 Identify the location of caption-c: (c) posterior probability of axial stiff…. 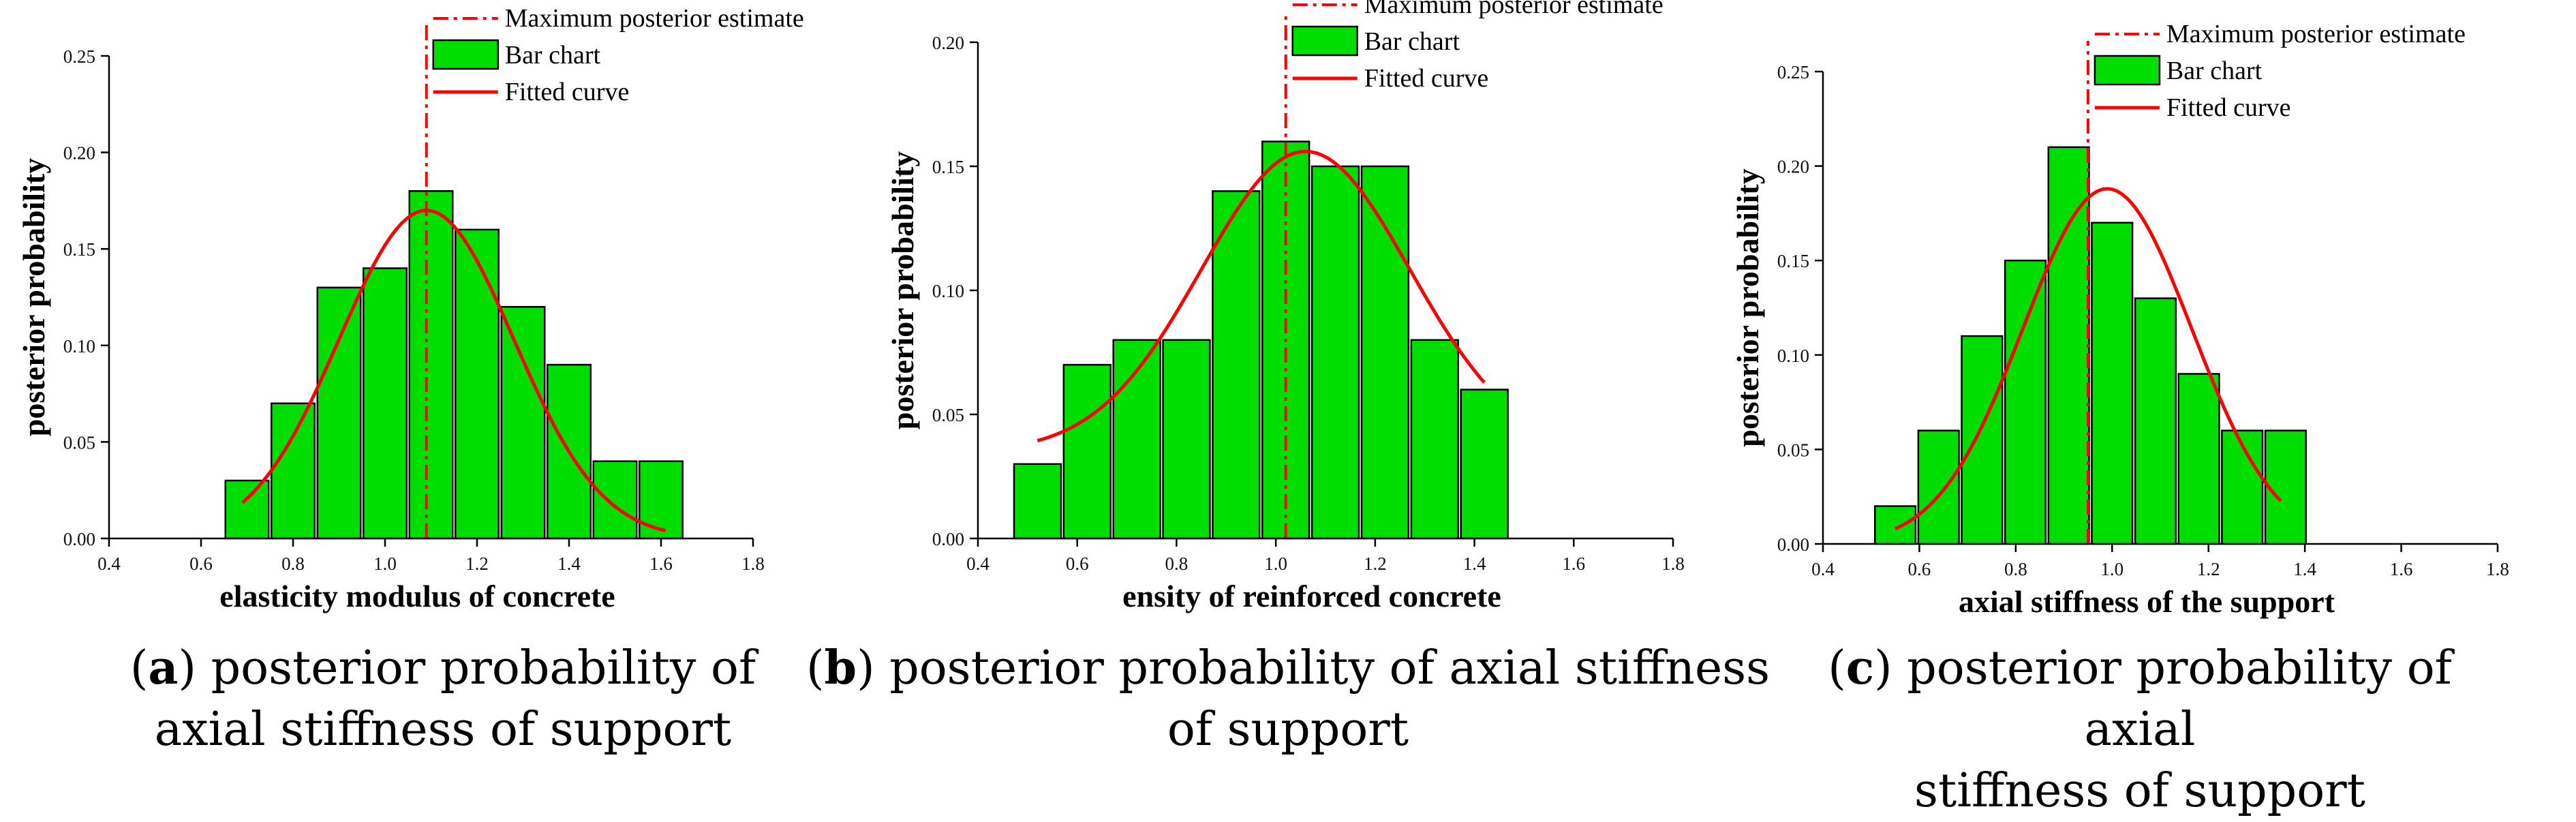
(2140, 729).